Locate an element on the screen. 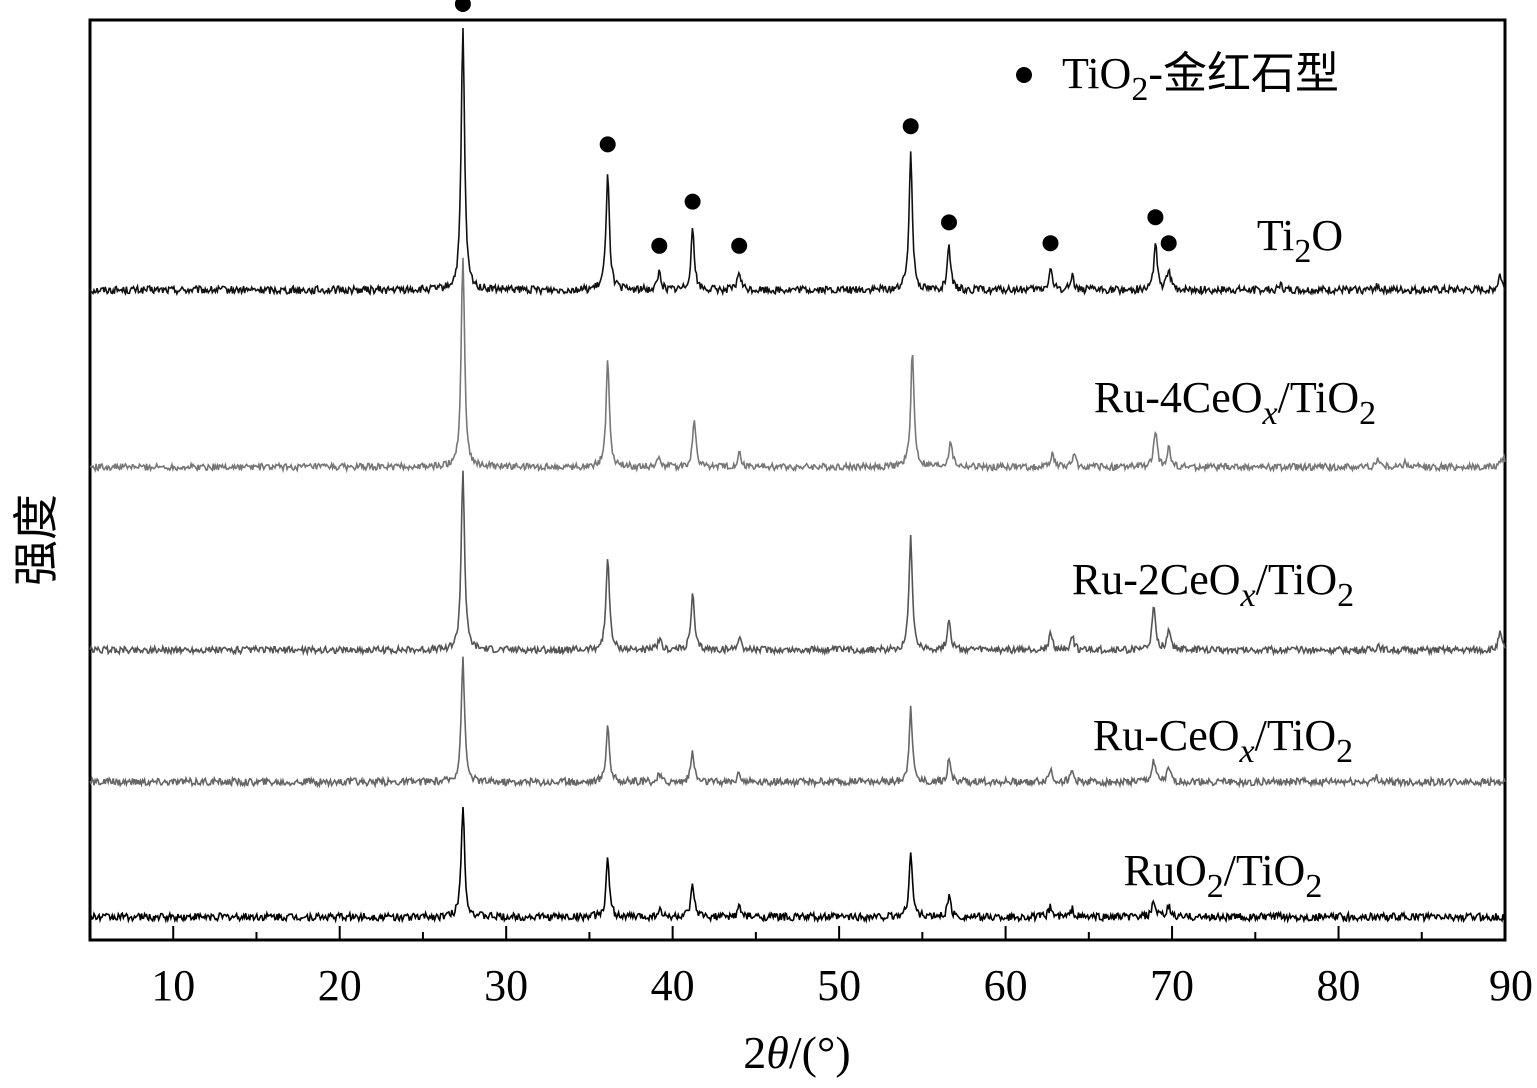 This screenshot has width=1537, height=1088. series-label-5: RuO2/TiO2 is located at coordinates (1223, 875).